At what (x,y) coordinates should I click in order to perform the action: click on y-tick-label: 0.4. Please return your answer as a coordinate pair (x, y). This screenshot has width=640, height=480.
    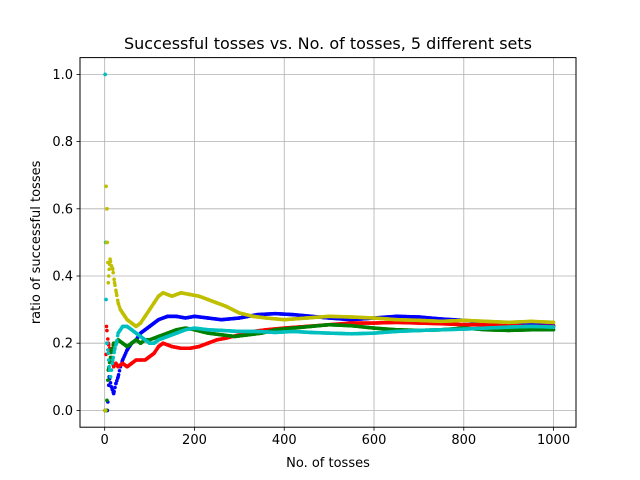
    Looking at the image, I should click on (62, 277).